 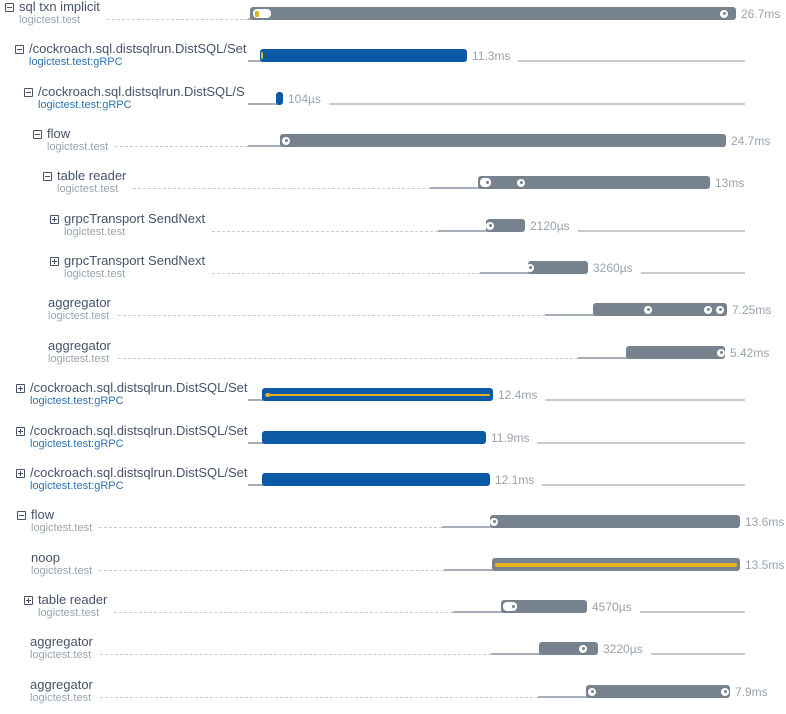 What do you see at coordinates (518, 395) in the screenshot?
I see `span-duration: 12.4ms` at bounding box center [518, 395].